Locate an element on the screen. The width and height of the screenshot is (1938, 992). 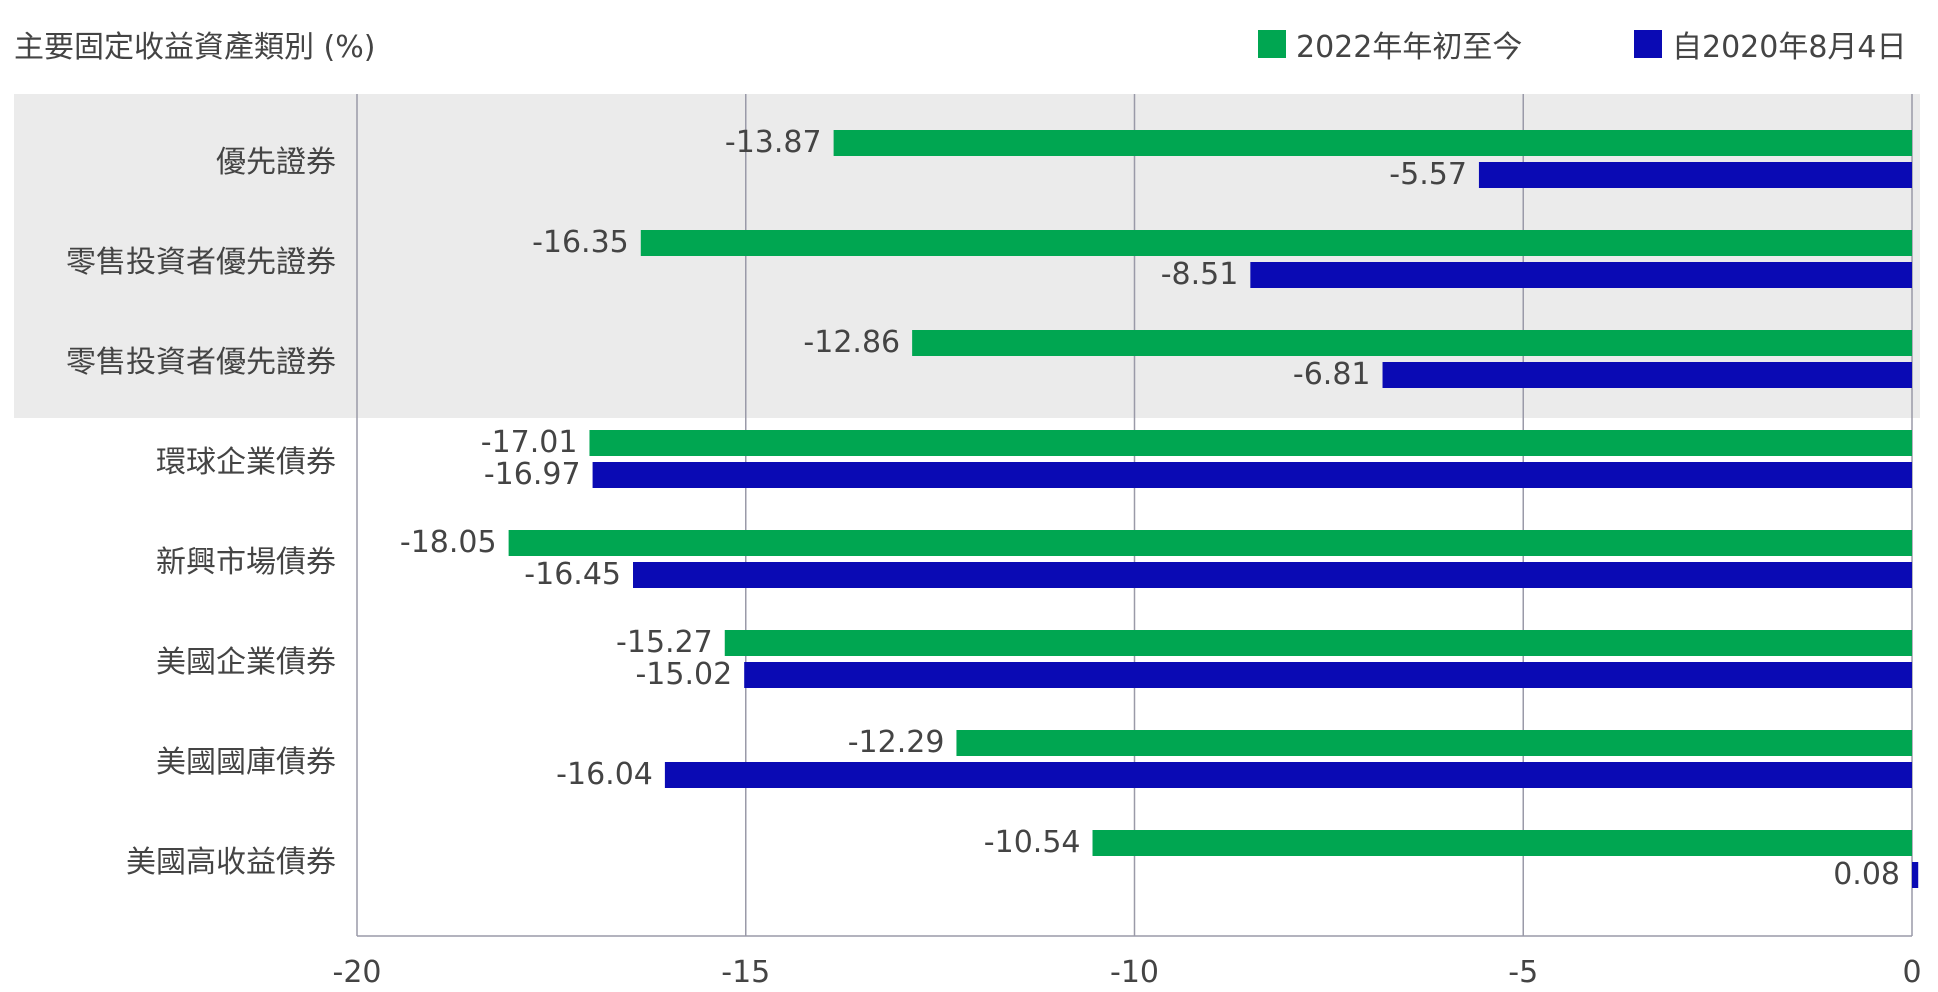
legend-swatch-since-2020 is located at coordinates (1648, 44).